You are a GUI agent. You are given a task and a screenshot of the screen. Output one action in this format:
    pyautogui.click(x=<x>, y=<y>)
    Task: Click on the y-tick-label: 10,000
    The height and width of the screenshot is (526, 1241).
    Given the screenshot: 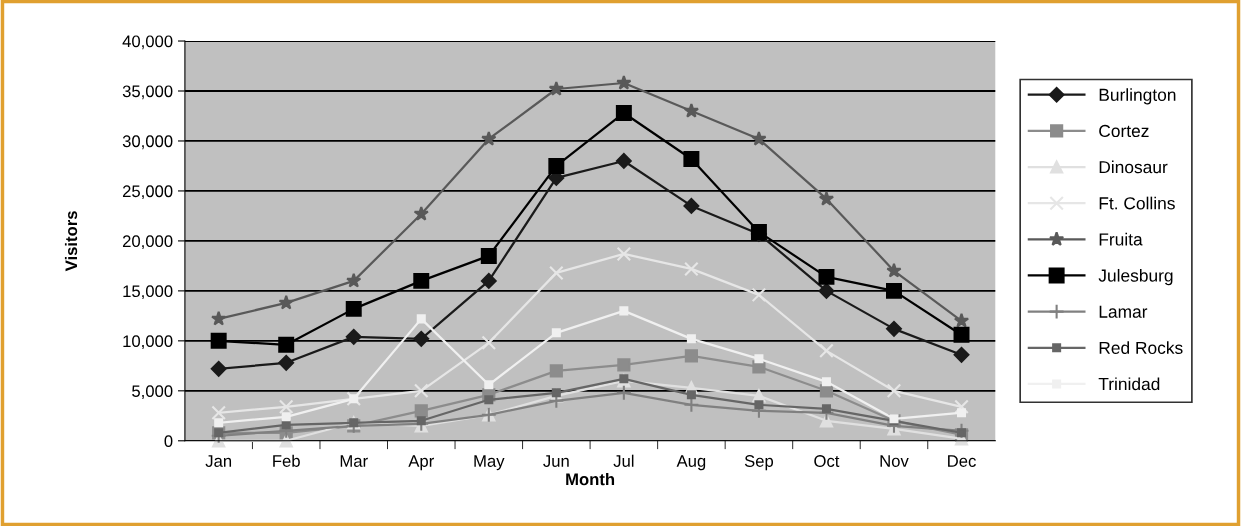 What is the action you would take?
    pyautogui.click(x=148, y=342)
    